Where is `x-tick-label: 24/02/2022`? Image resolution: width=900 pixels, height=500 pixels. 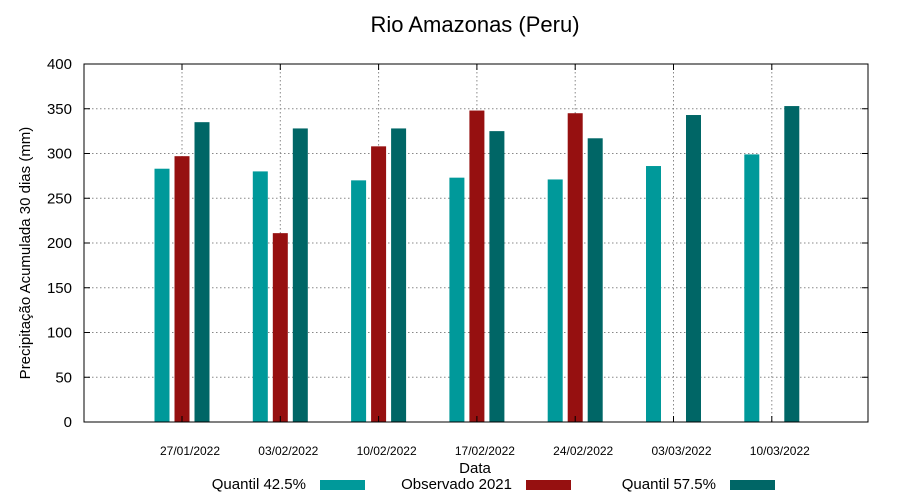
x-tick-label: 24/02/2022 is located at coordinates (583, 451).